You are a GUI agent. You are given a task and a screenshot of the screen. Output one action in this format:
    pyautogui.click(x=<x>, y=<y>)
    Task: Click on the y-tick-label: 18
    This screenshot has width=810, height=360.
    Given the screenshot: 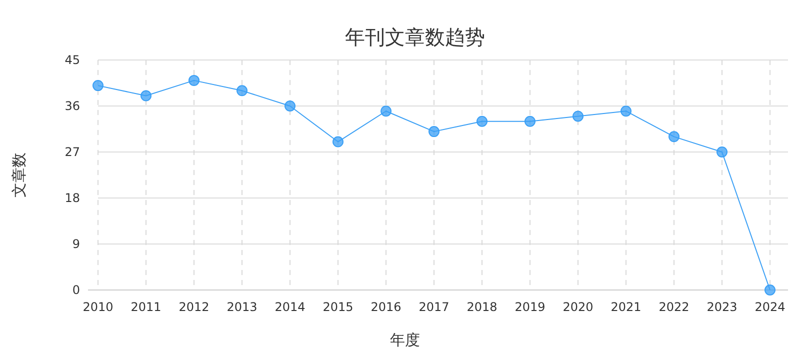 What is the action you would take?
    pyautogui.click(x=72, y=198)
    